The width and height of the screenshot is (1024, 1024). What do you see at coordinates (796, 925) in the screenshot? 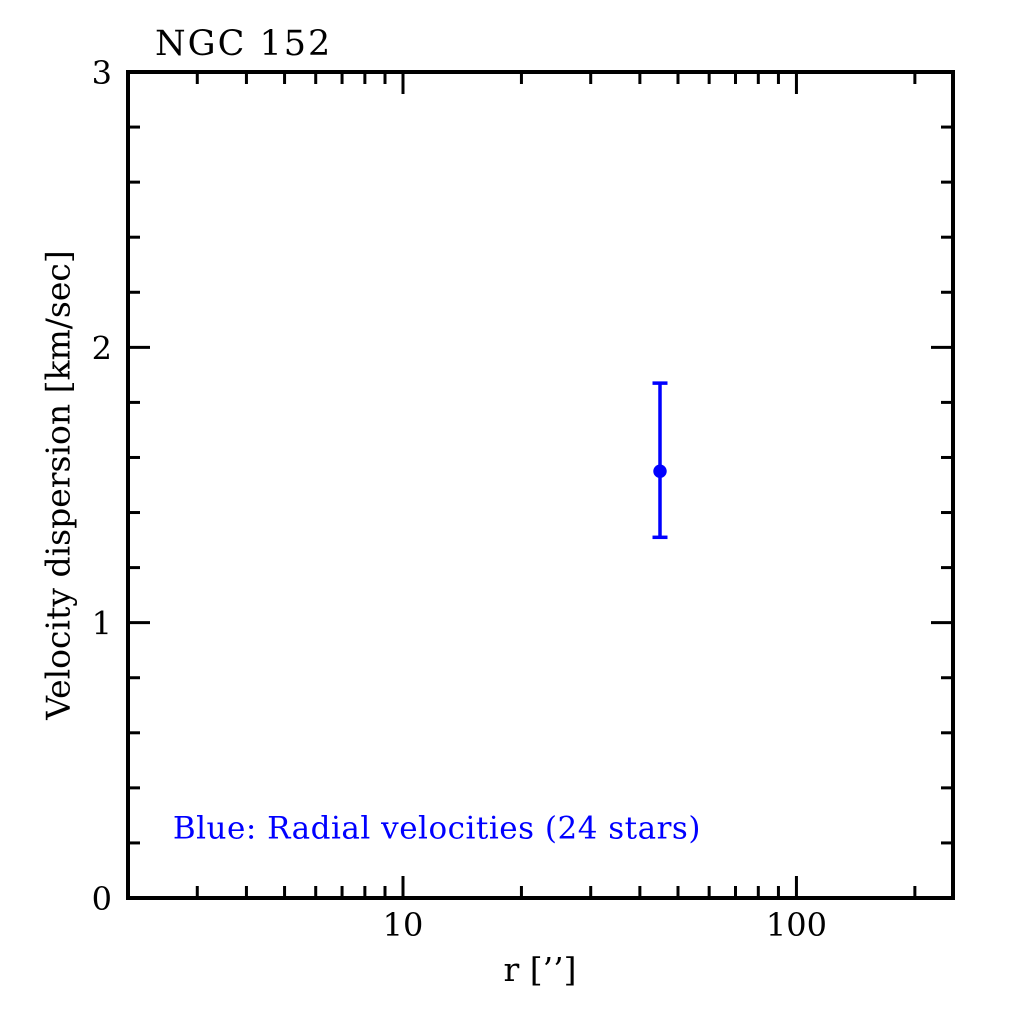
I see `x-tick-label: 100` at bounding box center [796, 925].